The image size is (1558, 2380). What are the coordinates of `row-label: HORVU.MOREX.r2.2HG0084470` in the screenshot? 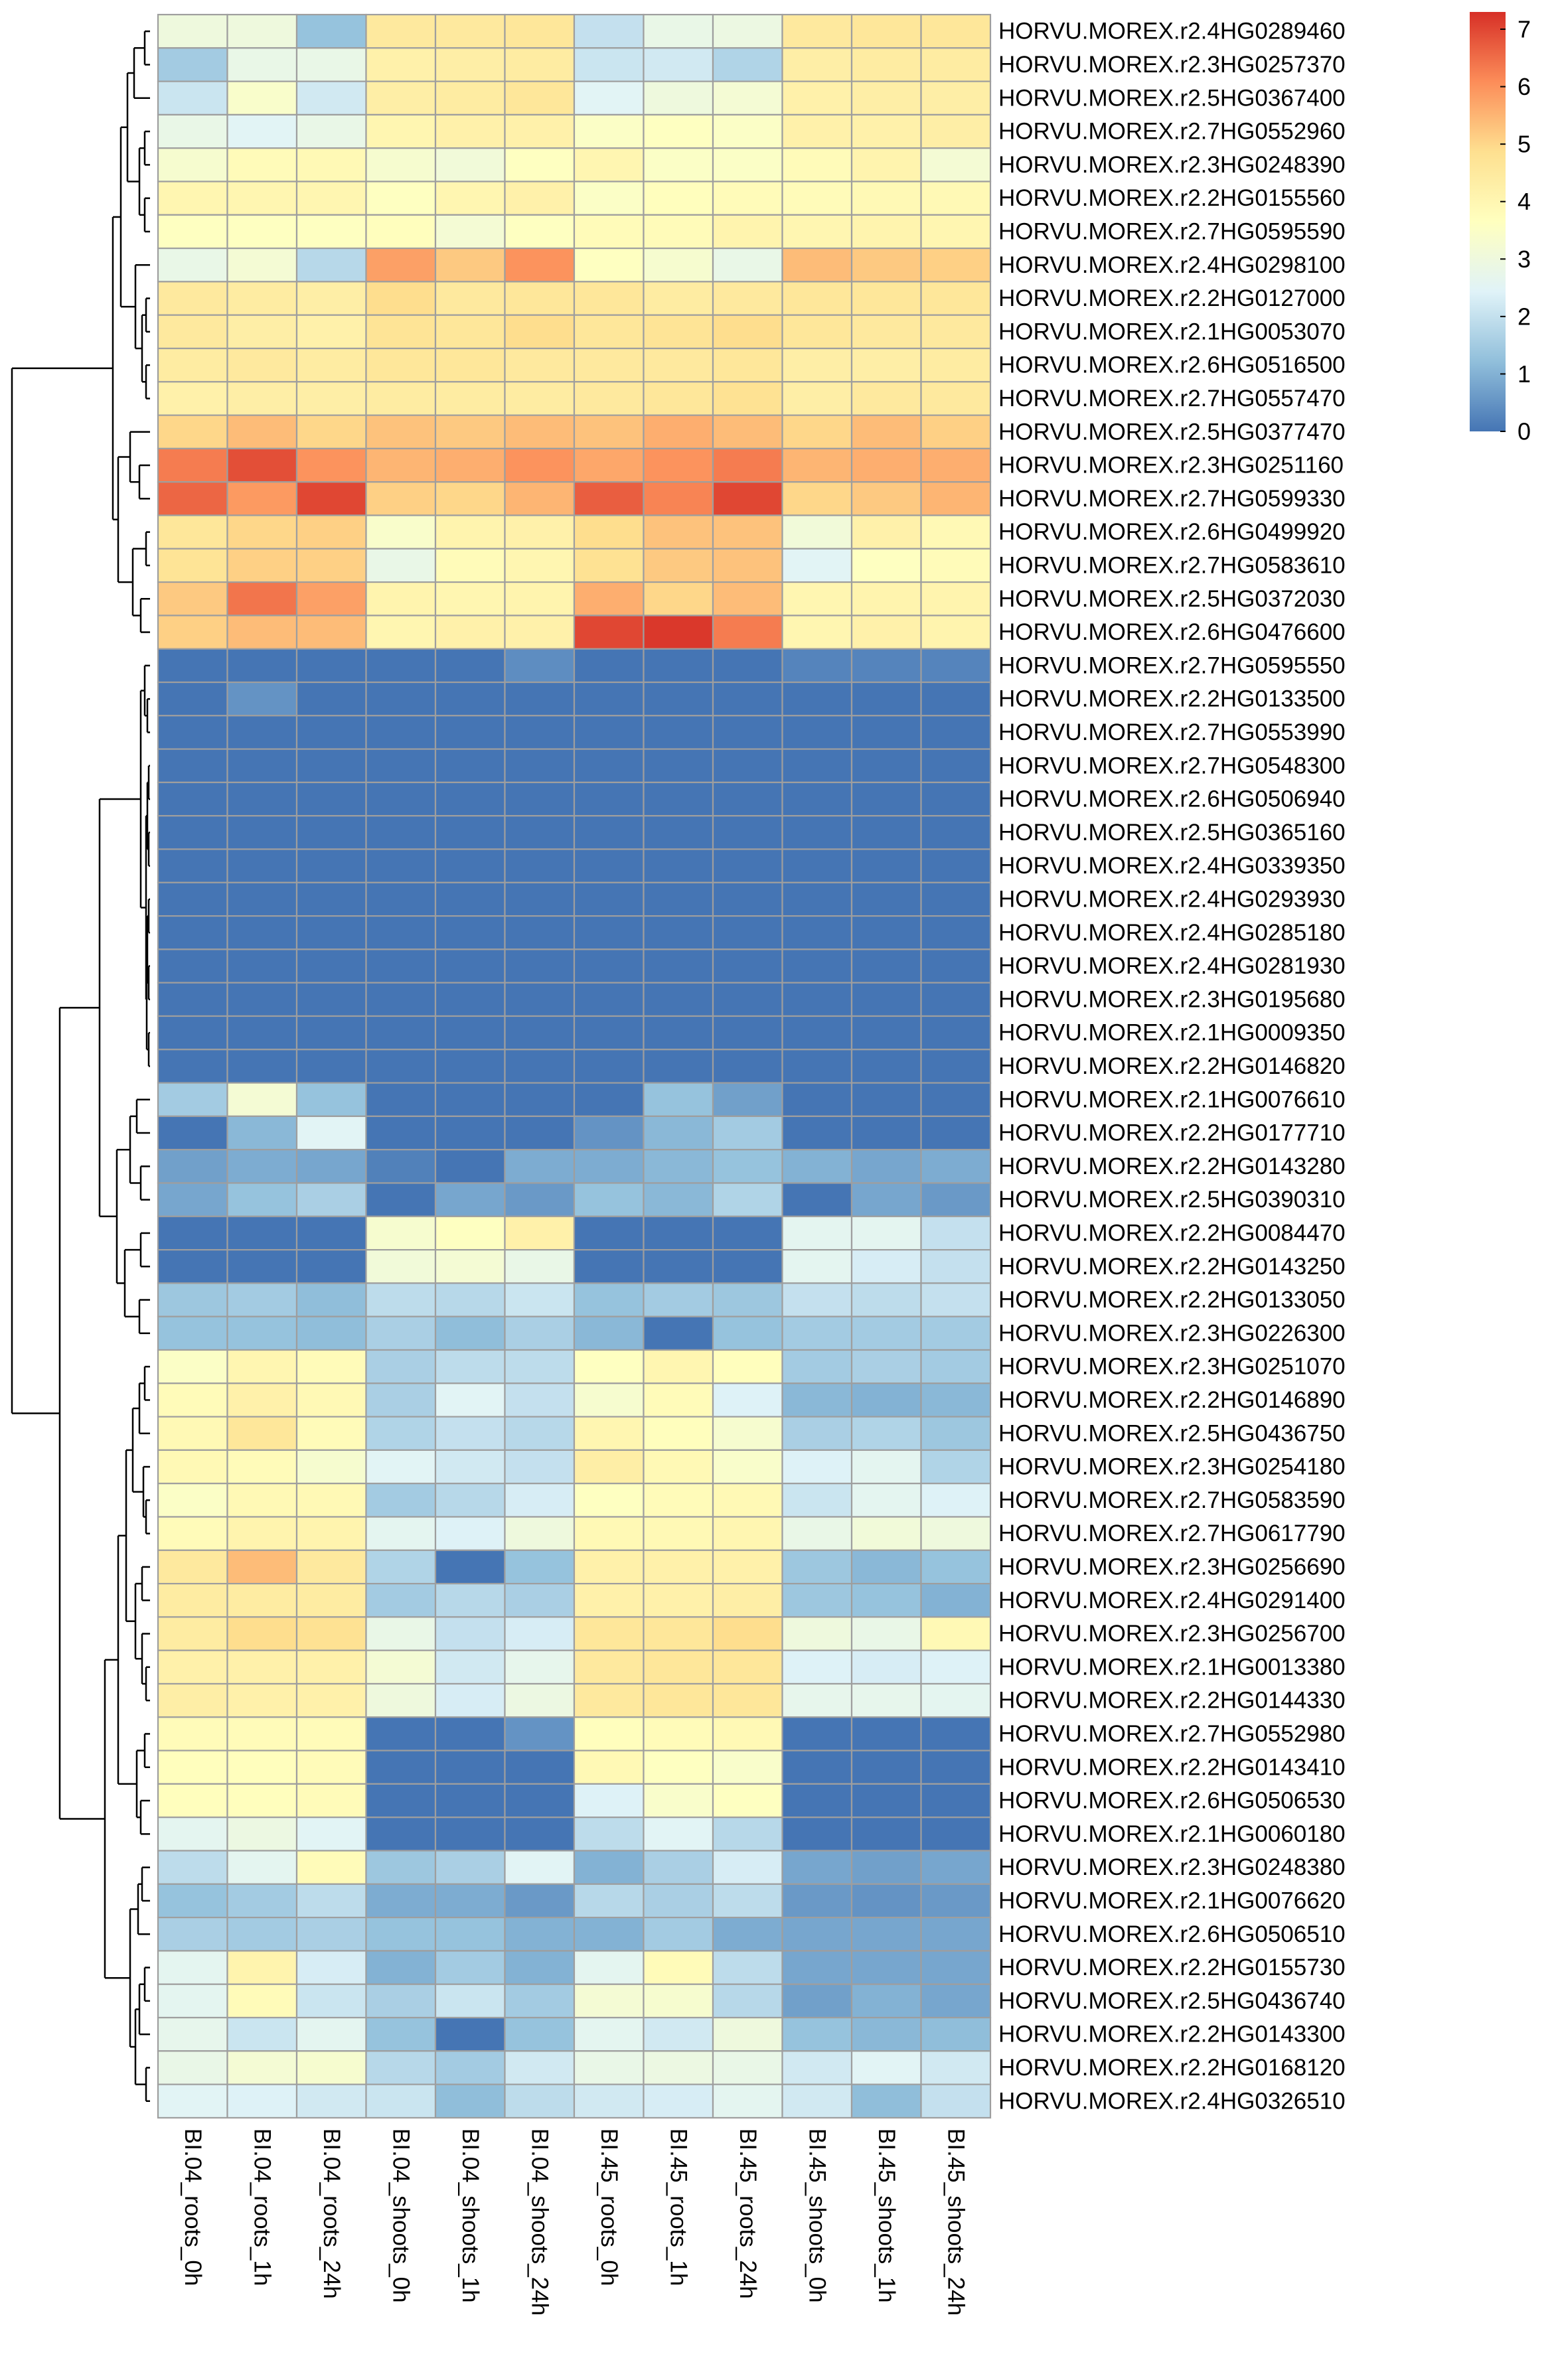 It's located at (1172, 1233).